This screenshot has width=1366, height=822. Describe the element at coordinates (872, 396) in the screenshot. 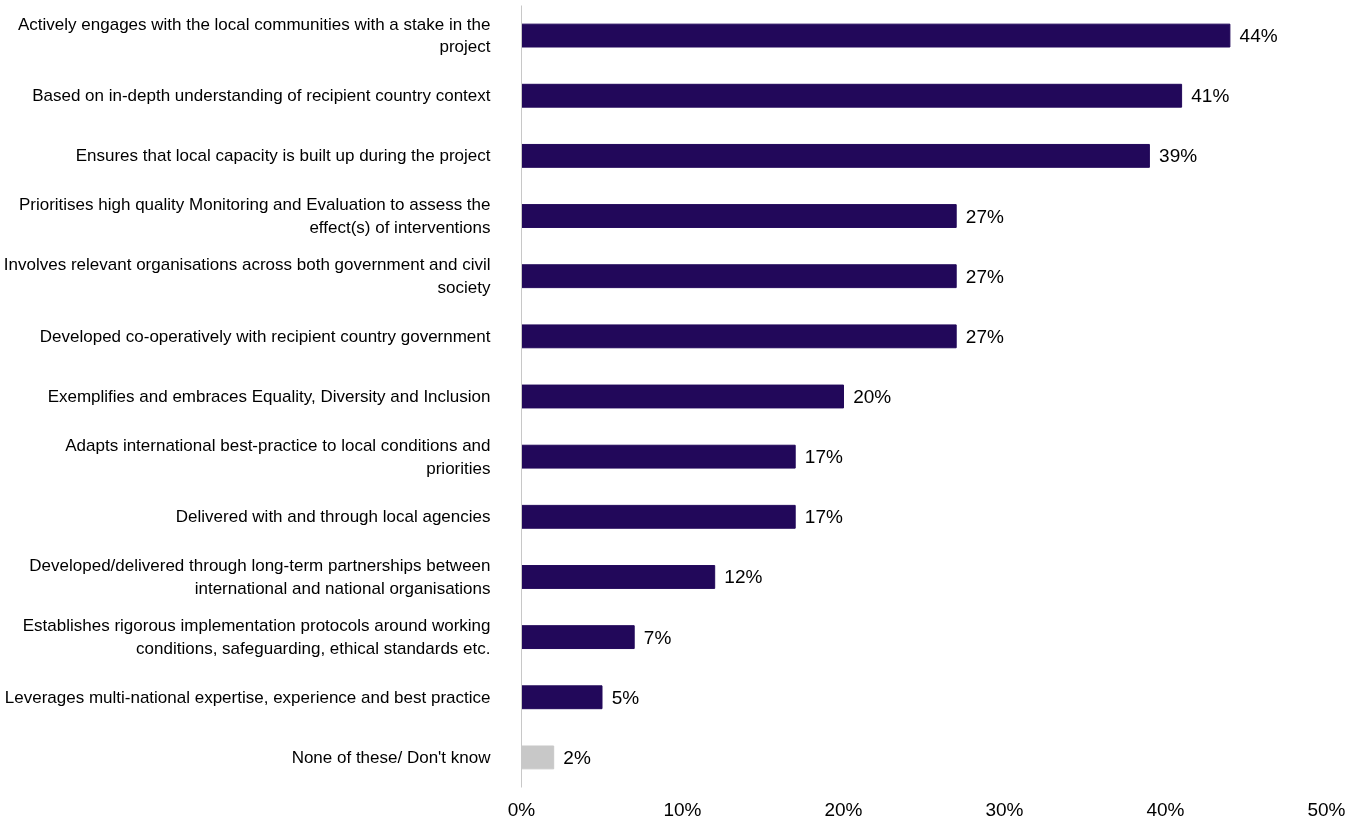

I see `data-label: 20%` at that location.